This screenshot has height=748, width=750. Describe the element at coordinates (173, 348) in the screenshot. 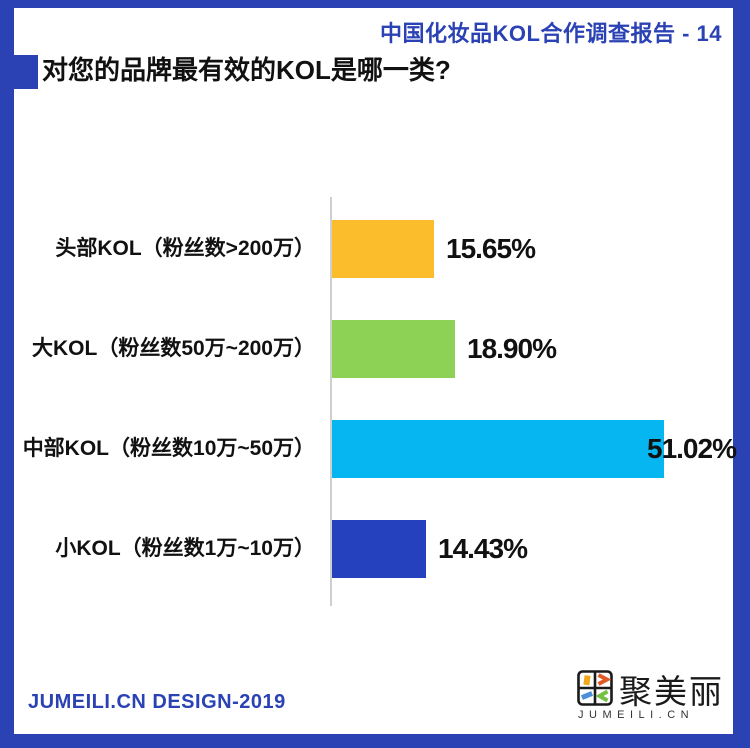

I see `category-label: 大KOL（粉丝数50万~200万）` at that location.